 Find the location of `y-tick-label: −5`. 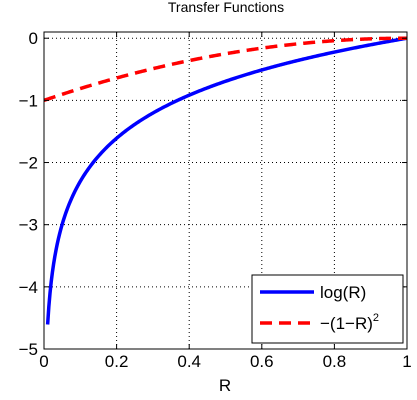

y-tick-label: −5 is located at coordinates (28, 349).